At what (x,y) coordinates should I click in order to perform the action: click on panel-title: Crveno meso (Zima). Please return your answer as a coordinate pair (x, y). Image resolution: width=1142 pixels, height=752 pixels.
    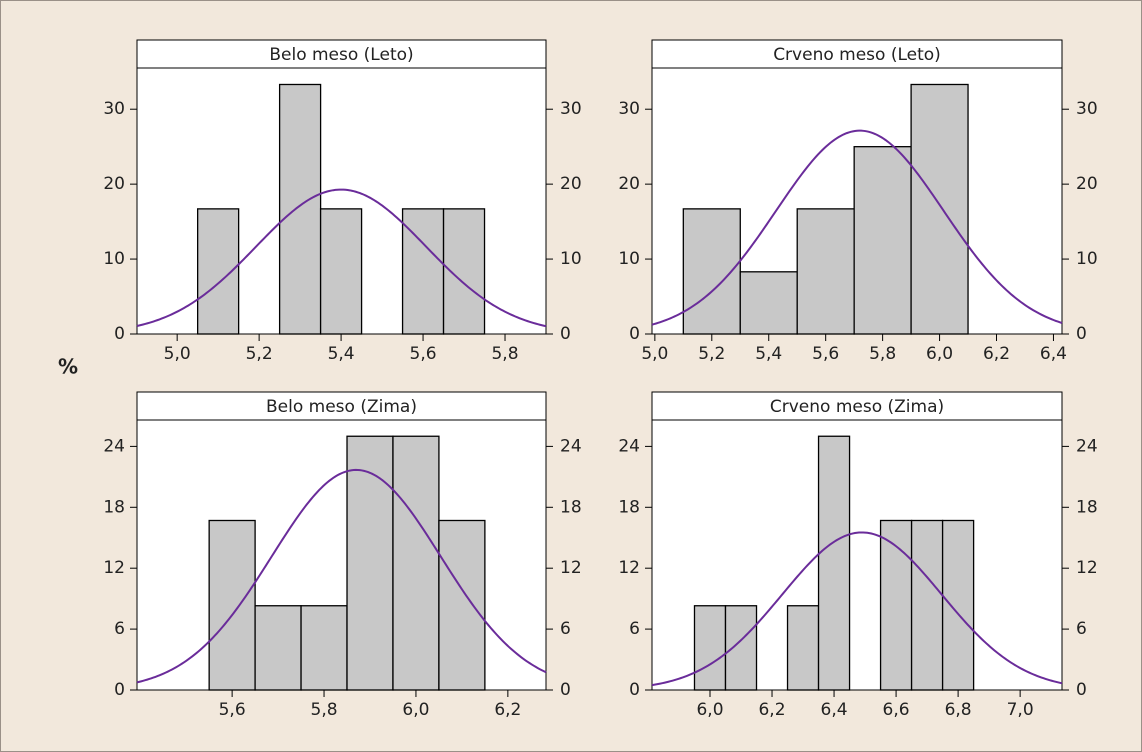
    Looking at the image, I should click on (857, 407).